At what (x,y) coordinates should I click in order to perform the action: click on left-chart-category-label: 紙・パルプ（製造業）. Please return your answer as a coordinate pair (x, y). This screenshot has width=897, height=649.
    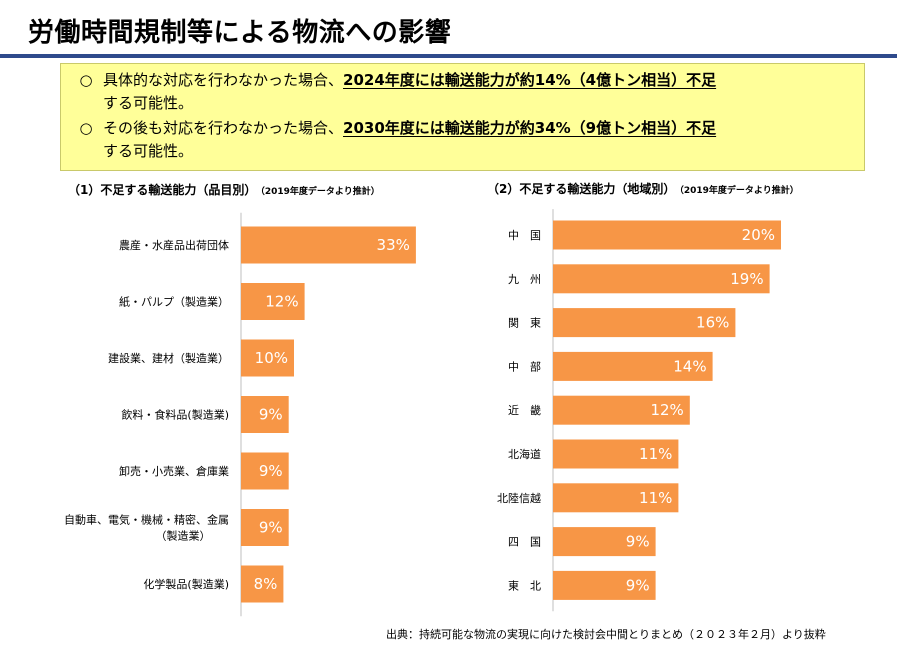
    Looking at the image, I should click on (174, 302).